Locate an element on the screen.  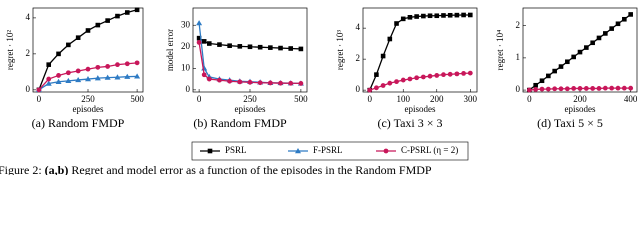
x-tick-label: 300 is located at coordinates (471, 99).